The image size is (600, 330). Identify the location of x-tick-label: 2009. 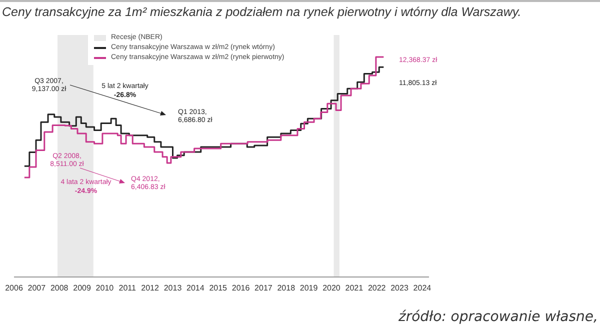
(82, 288).